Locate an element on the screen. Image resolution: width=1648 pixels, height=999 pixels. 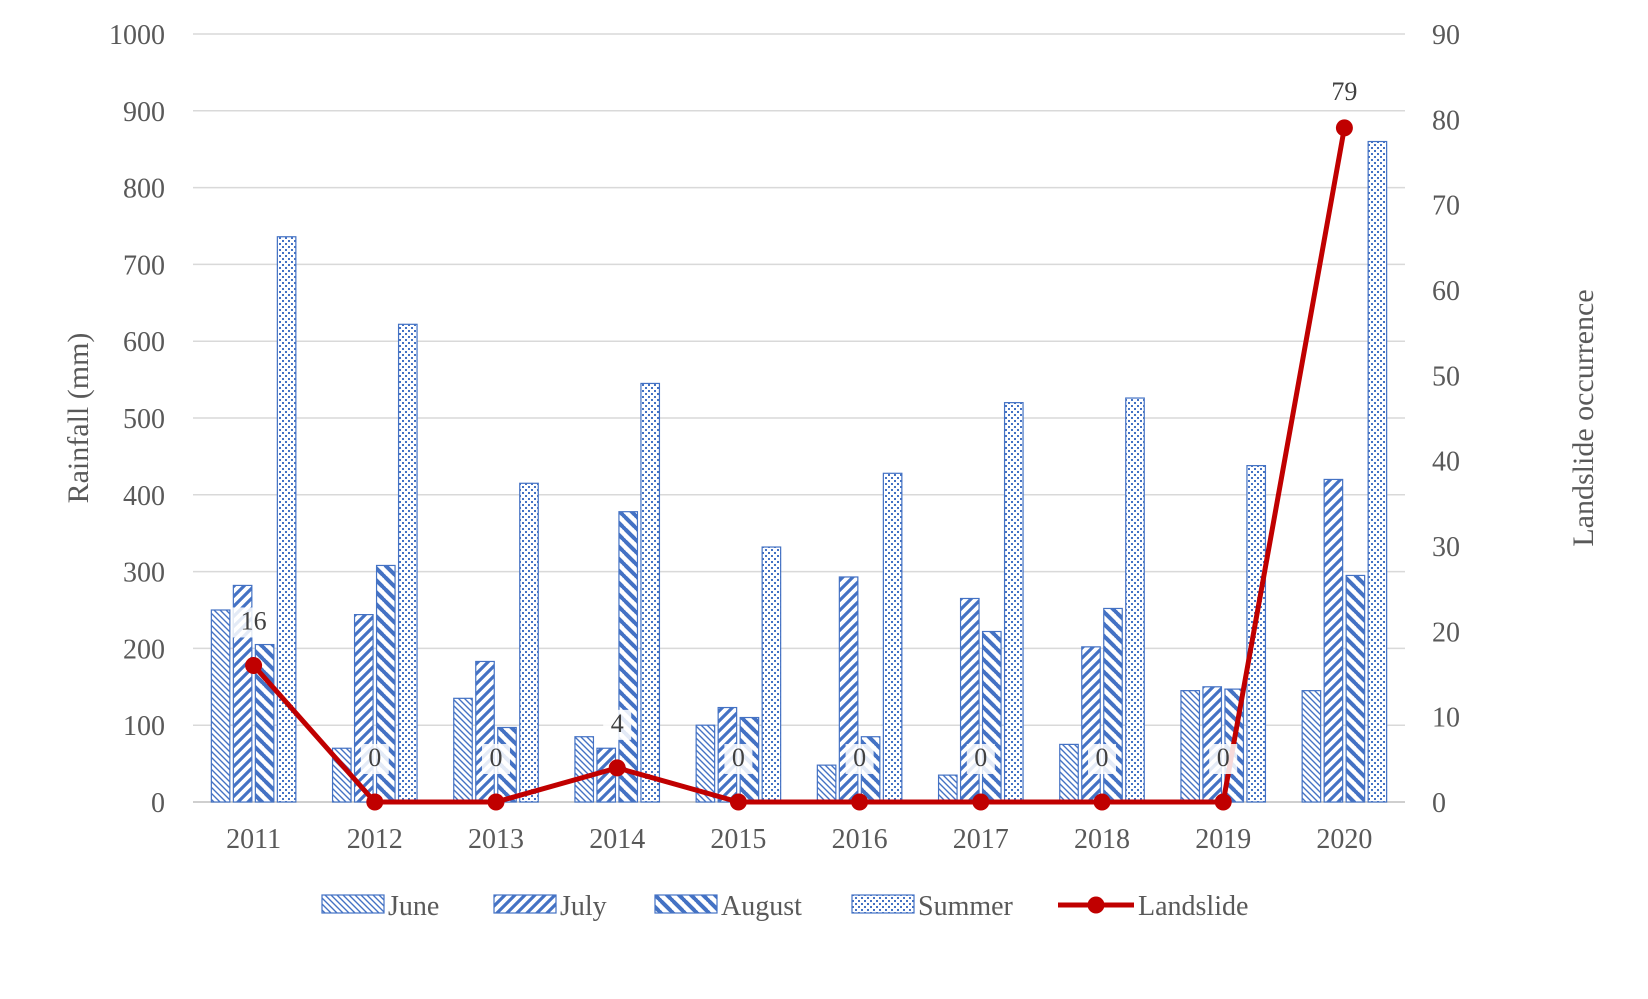
y2-tick-label: 80 is located at coordinates (1446, 120).